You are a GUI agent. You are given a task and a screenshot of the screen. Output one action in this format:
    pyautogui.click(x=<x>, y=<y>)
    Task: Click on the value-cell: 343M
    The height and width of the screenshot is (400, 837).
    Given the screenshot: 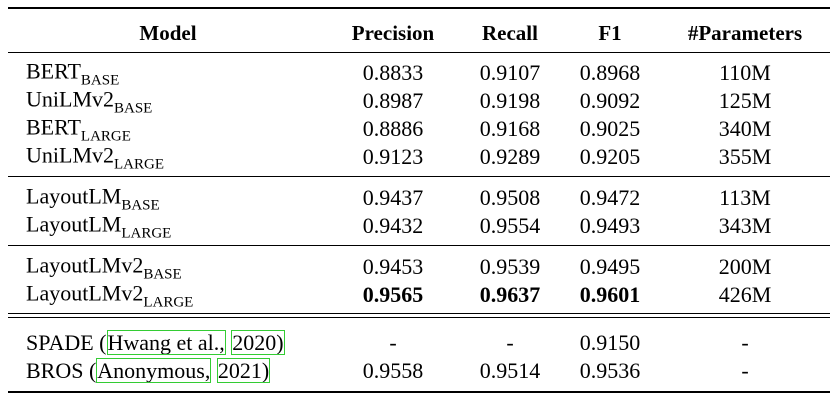 What is the action you would take?
    pyautogui.click(x=745, y=225)
    